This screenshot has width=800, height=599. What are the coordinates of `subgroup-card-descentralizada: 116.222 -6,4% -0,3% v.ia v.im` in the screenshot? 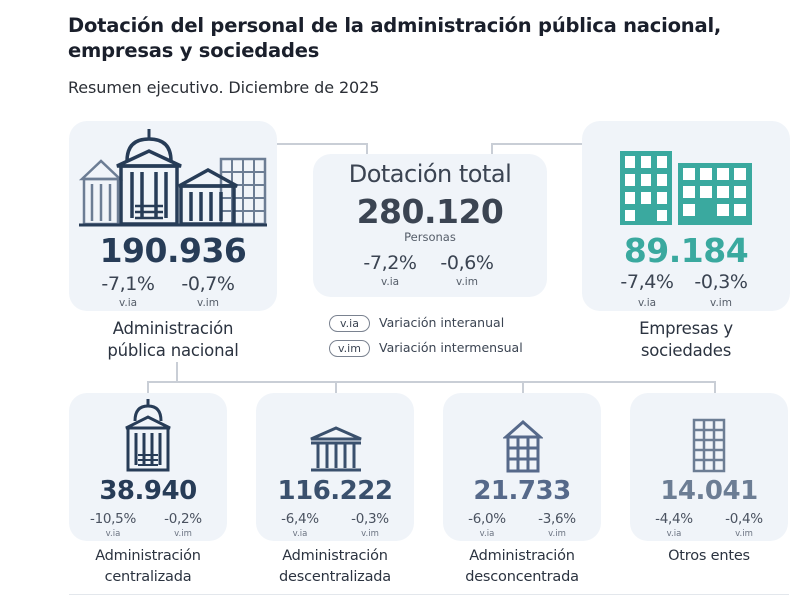 It's located at (335, 467).